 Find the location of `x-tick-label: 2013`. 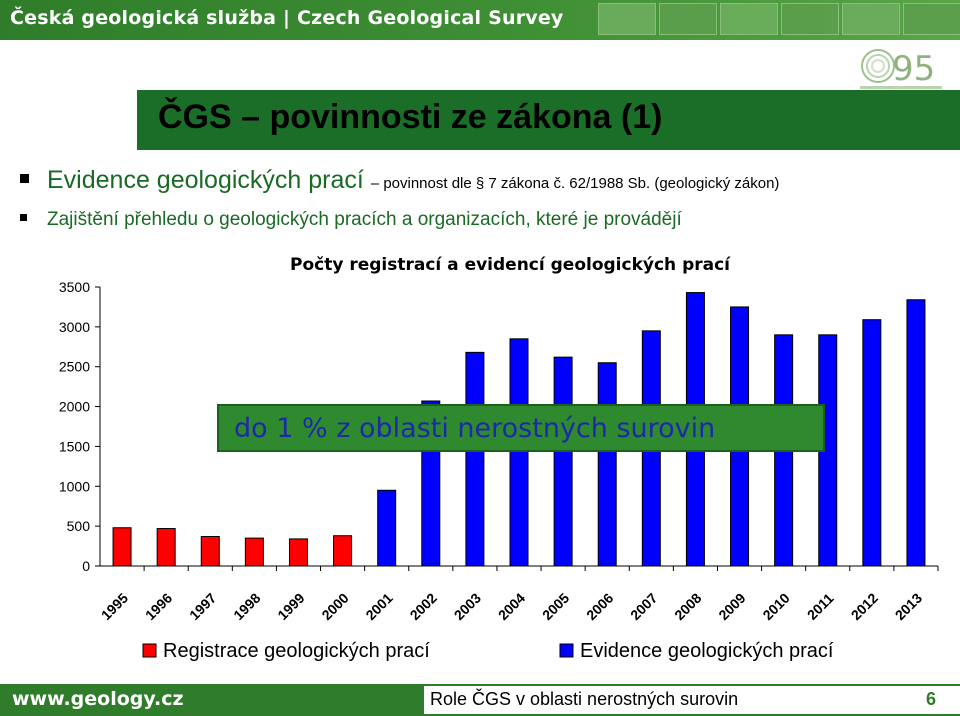

x-tick-label: 2013 is located at coordinates (908, 606).